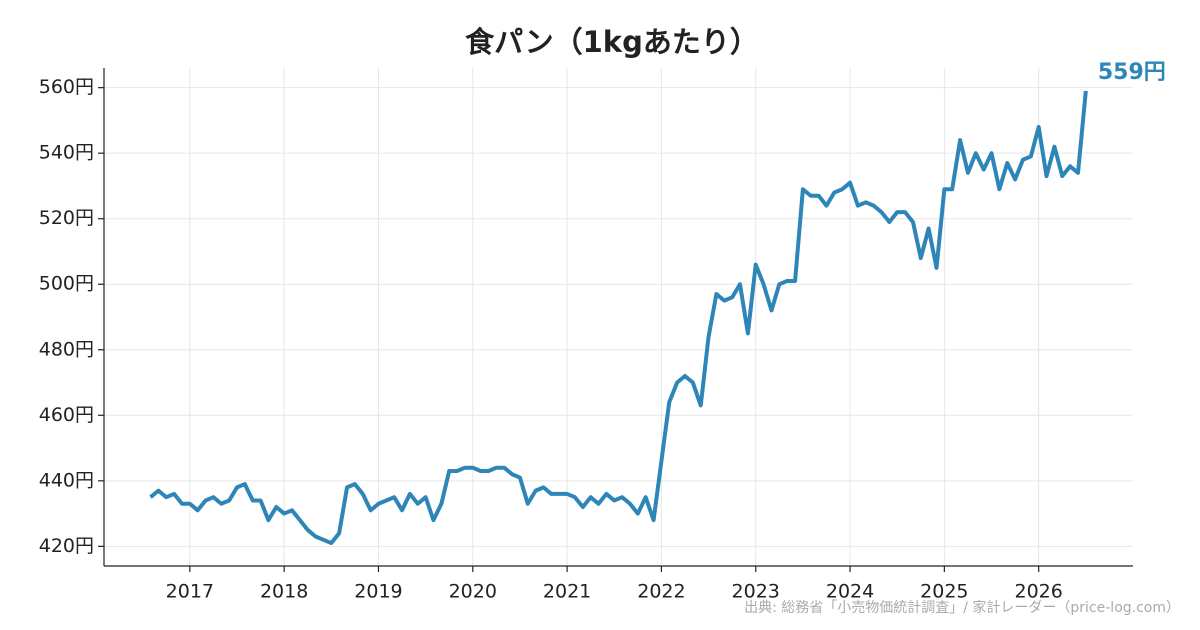 The image size is (1200, 630). Describe the element at coordinates (66, 284) in the screenshot. I see `y-tick-label: 500円` at that location.